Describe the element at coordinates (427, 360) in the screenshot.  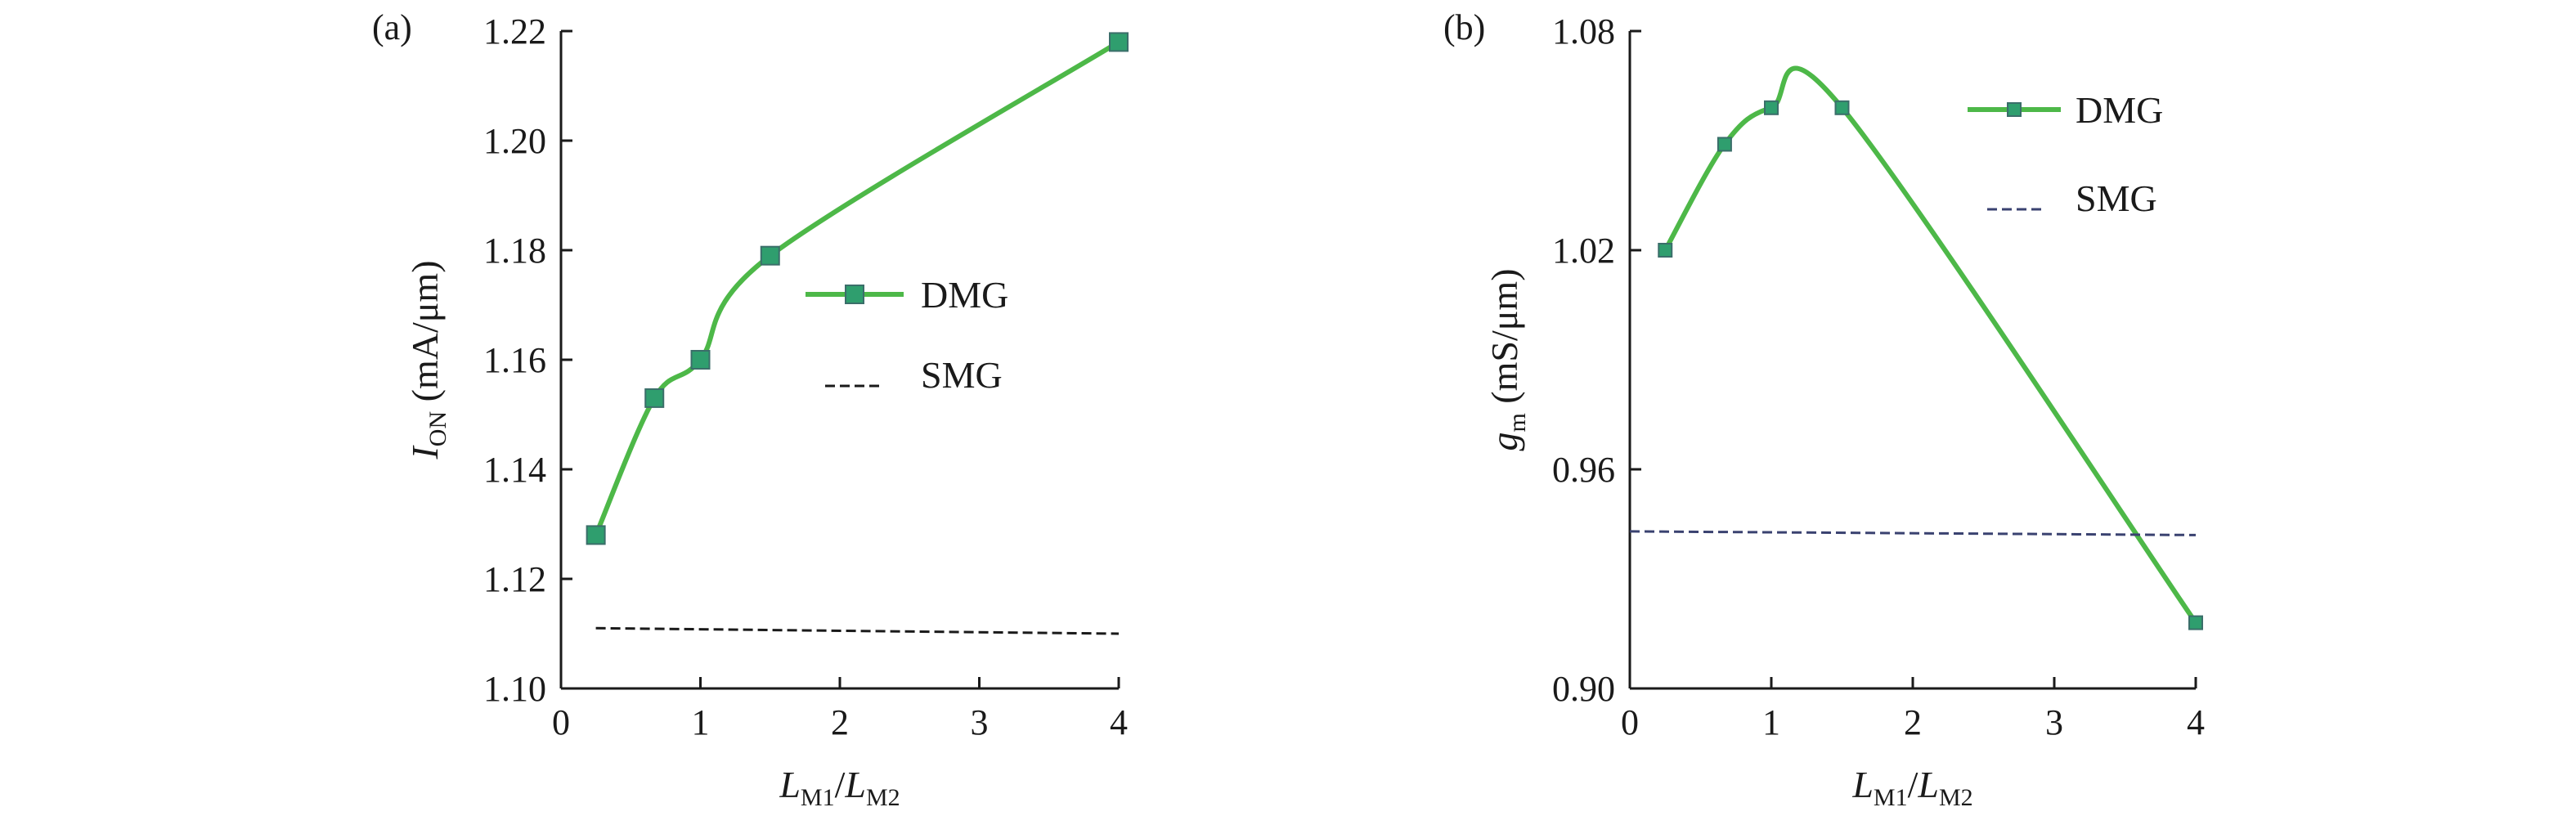
I see `y-axis-title: ION (mA/μm)` at that location.